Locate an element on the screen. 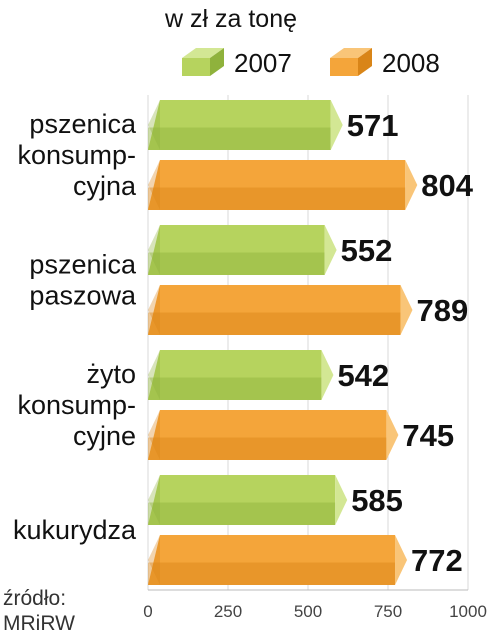 The image size is (500, 640). category-label-0-1: konsump- is located at coordinates (76, 155).